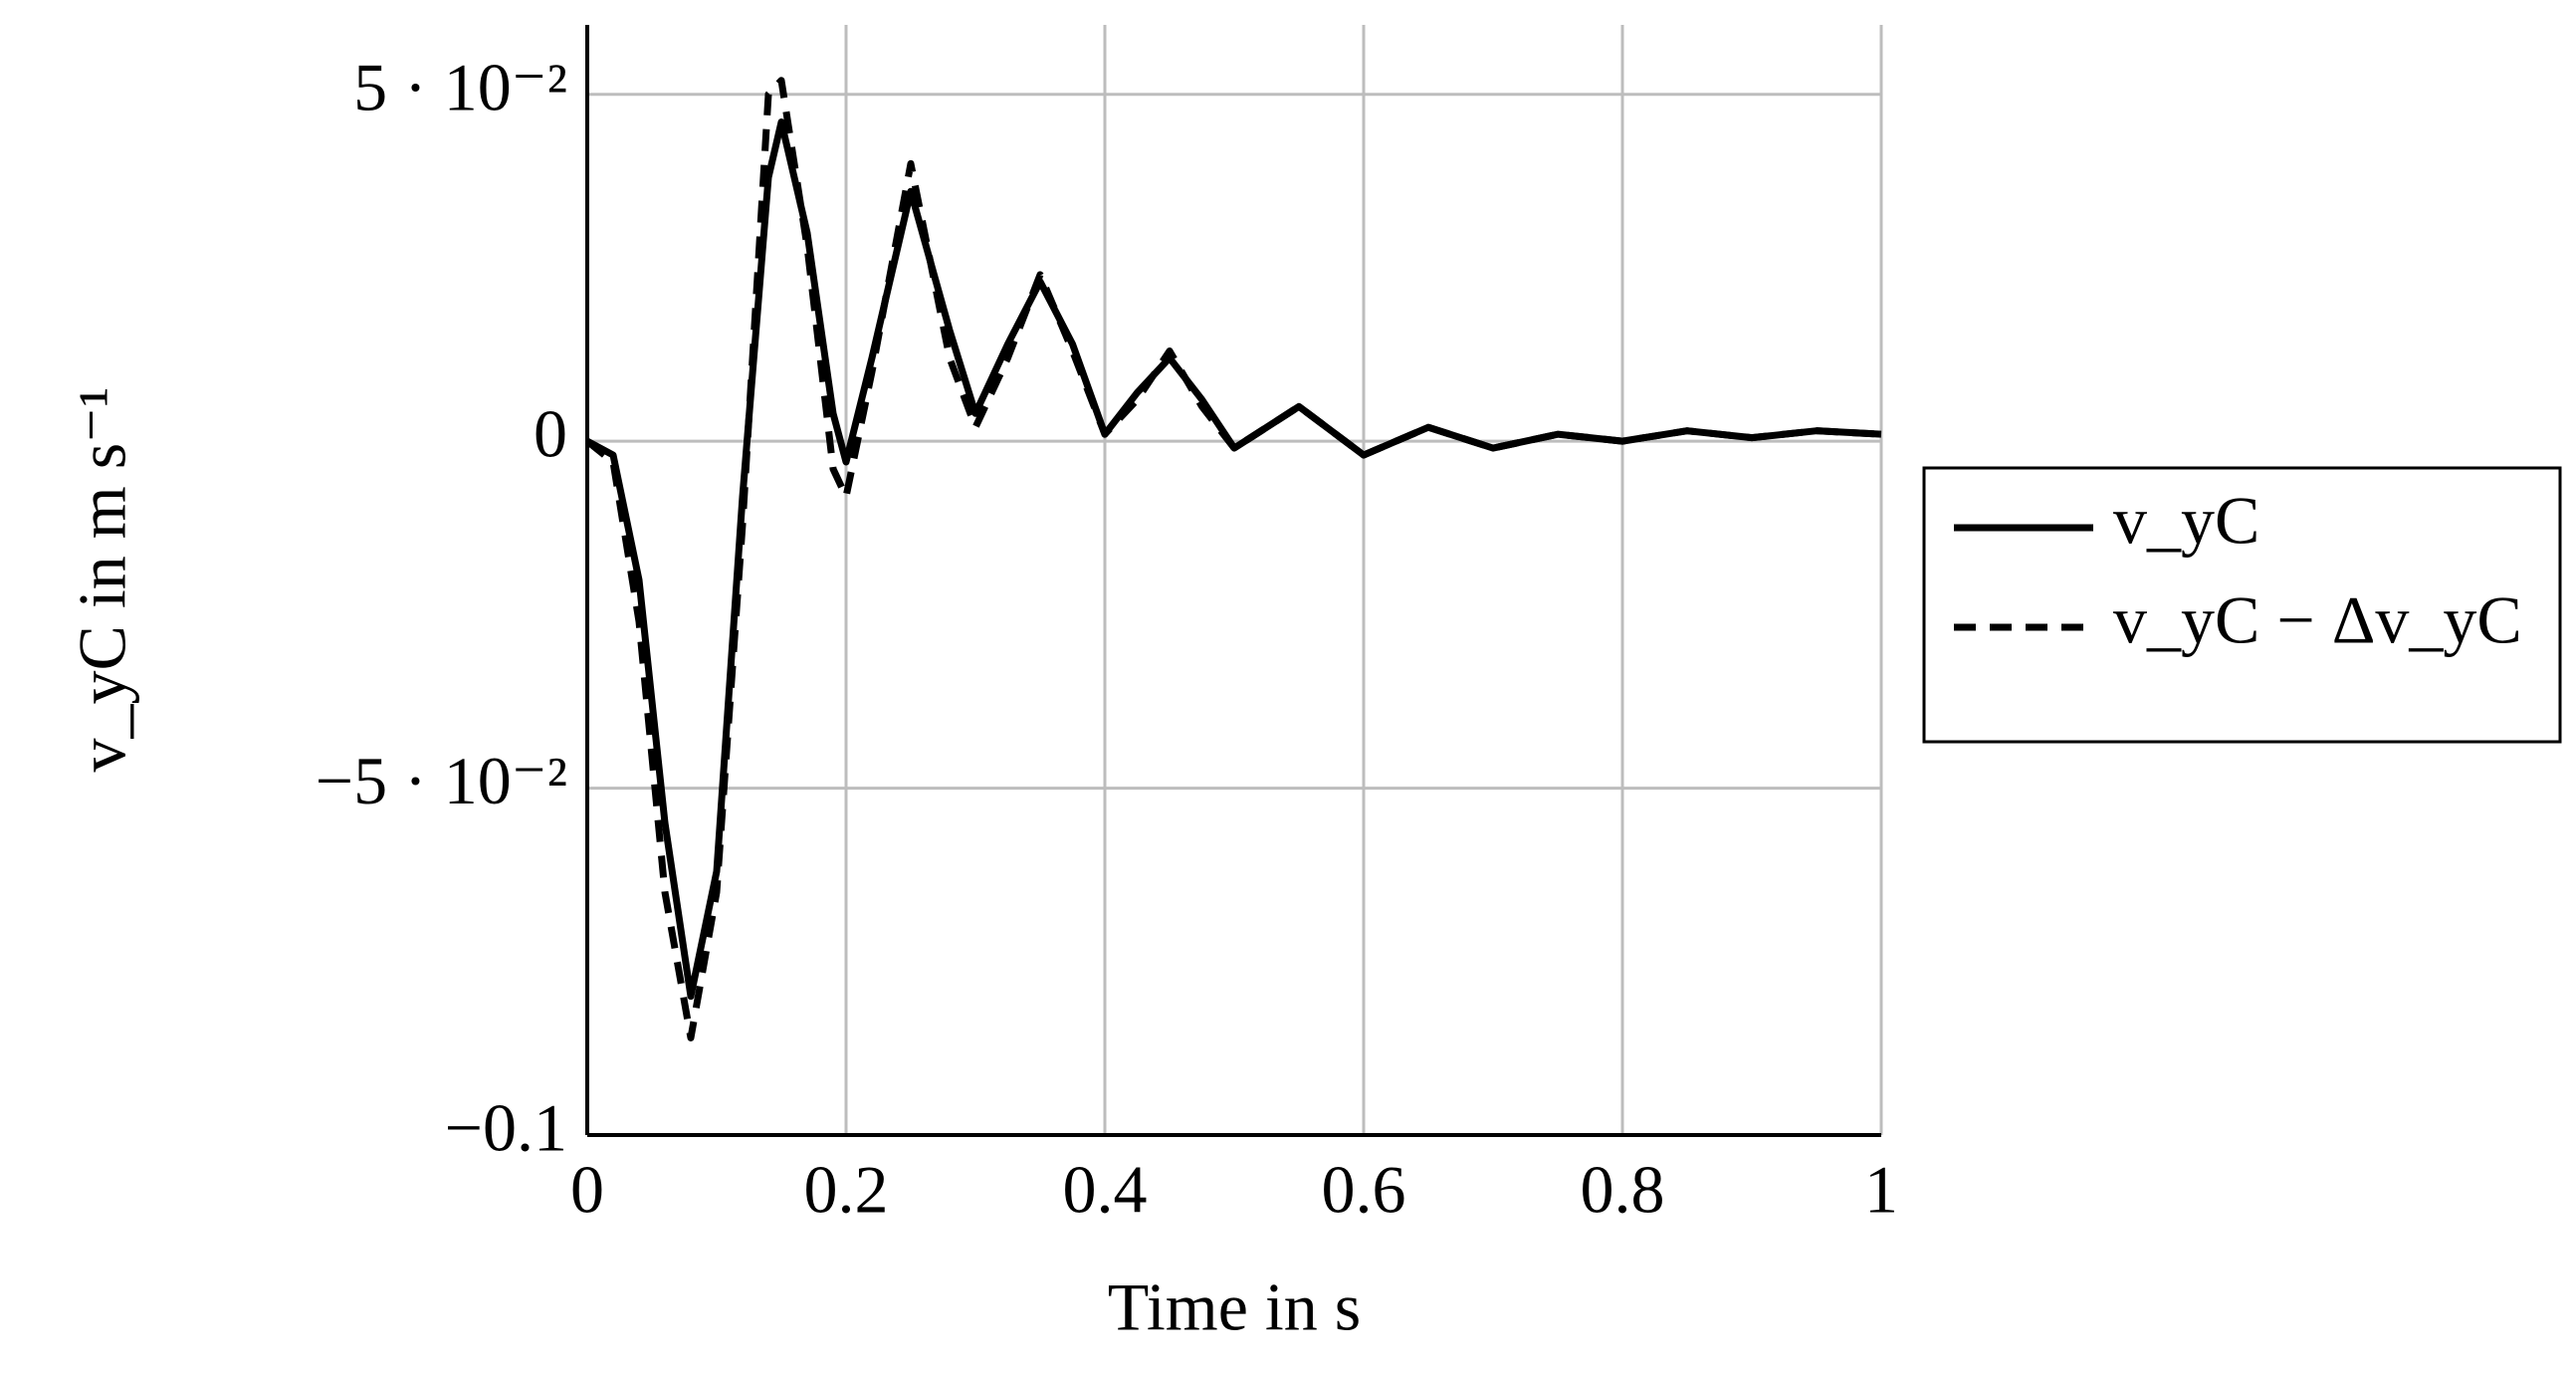 The image size is (2576, 1373). I want to click on y-axis-label: v_yC in m s⁻¹, so click(102, 580).